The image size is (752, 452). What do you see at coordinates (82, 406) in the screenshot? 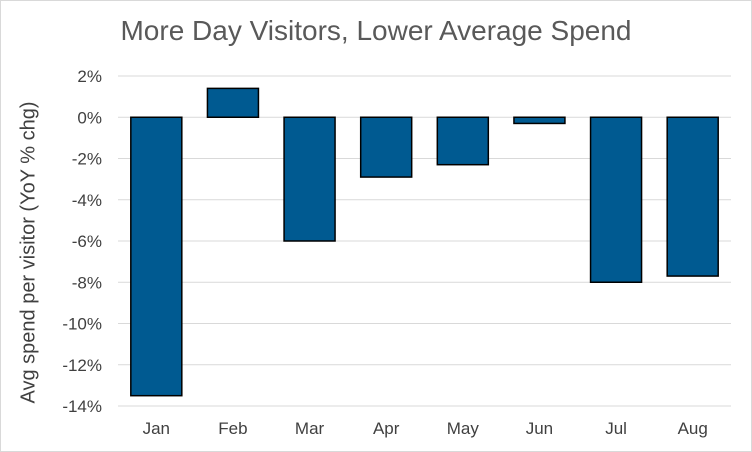
I see `y-tick-label: -14%` at bounding box center [82, 406].